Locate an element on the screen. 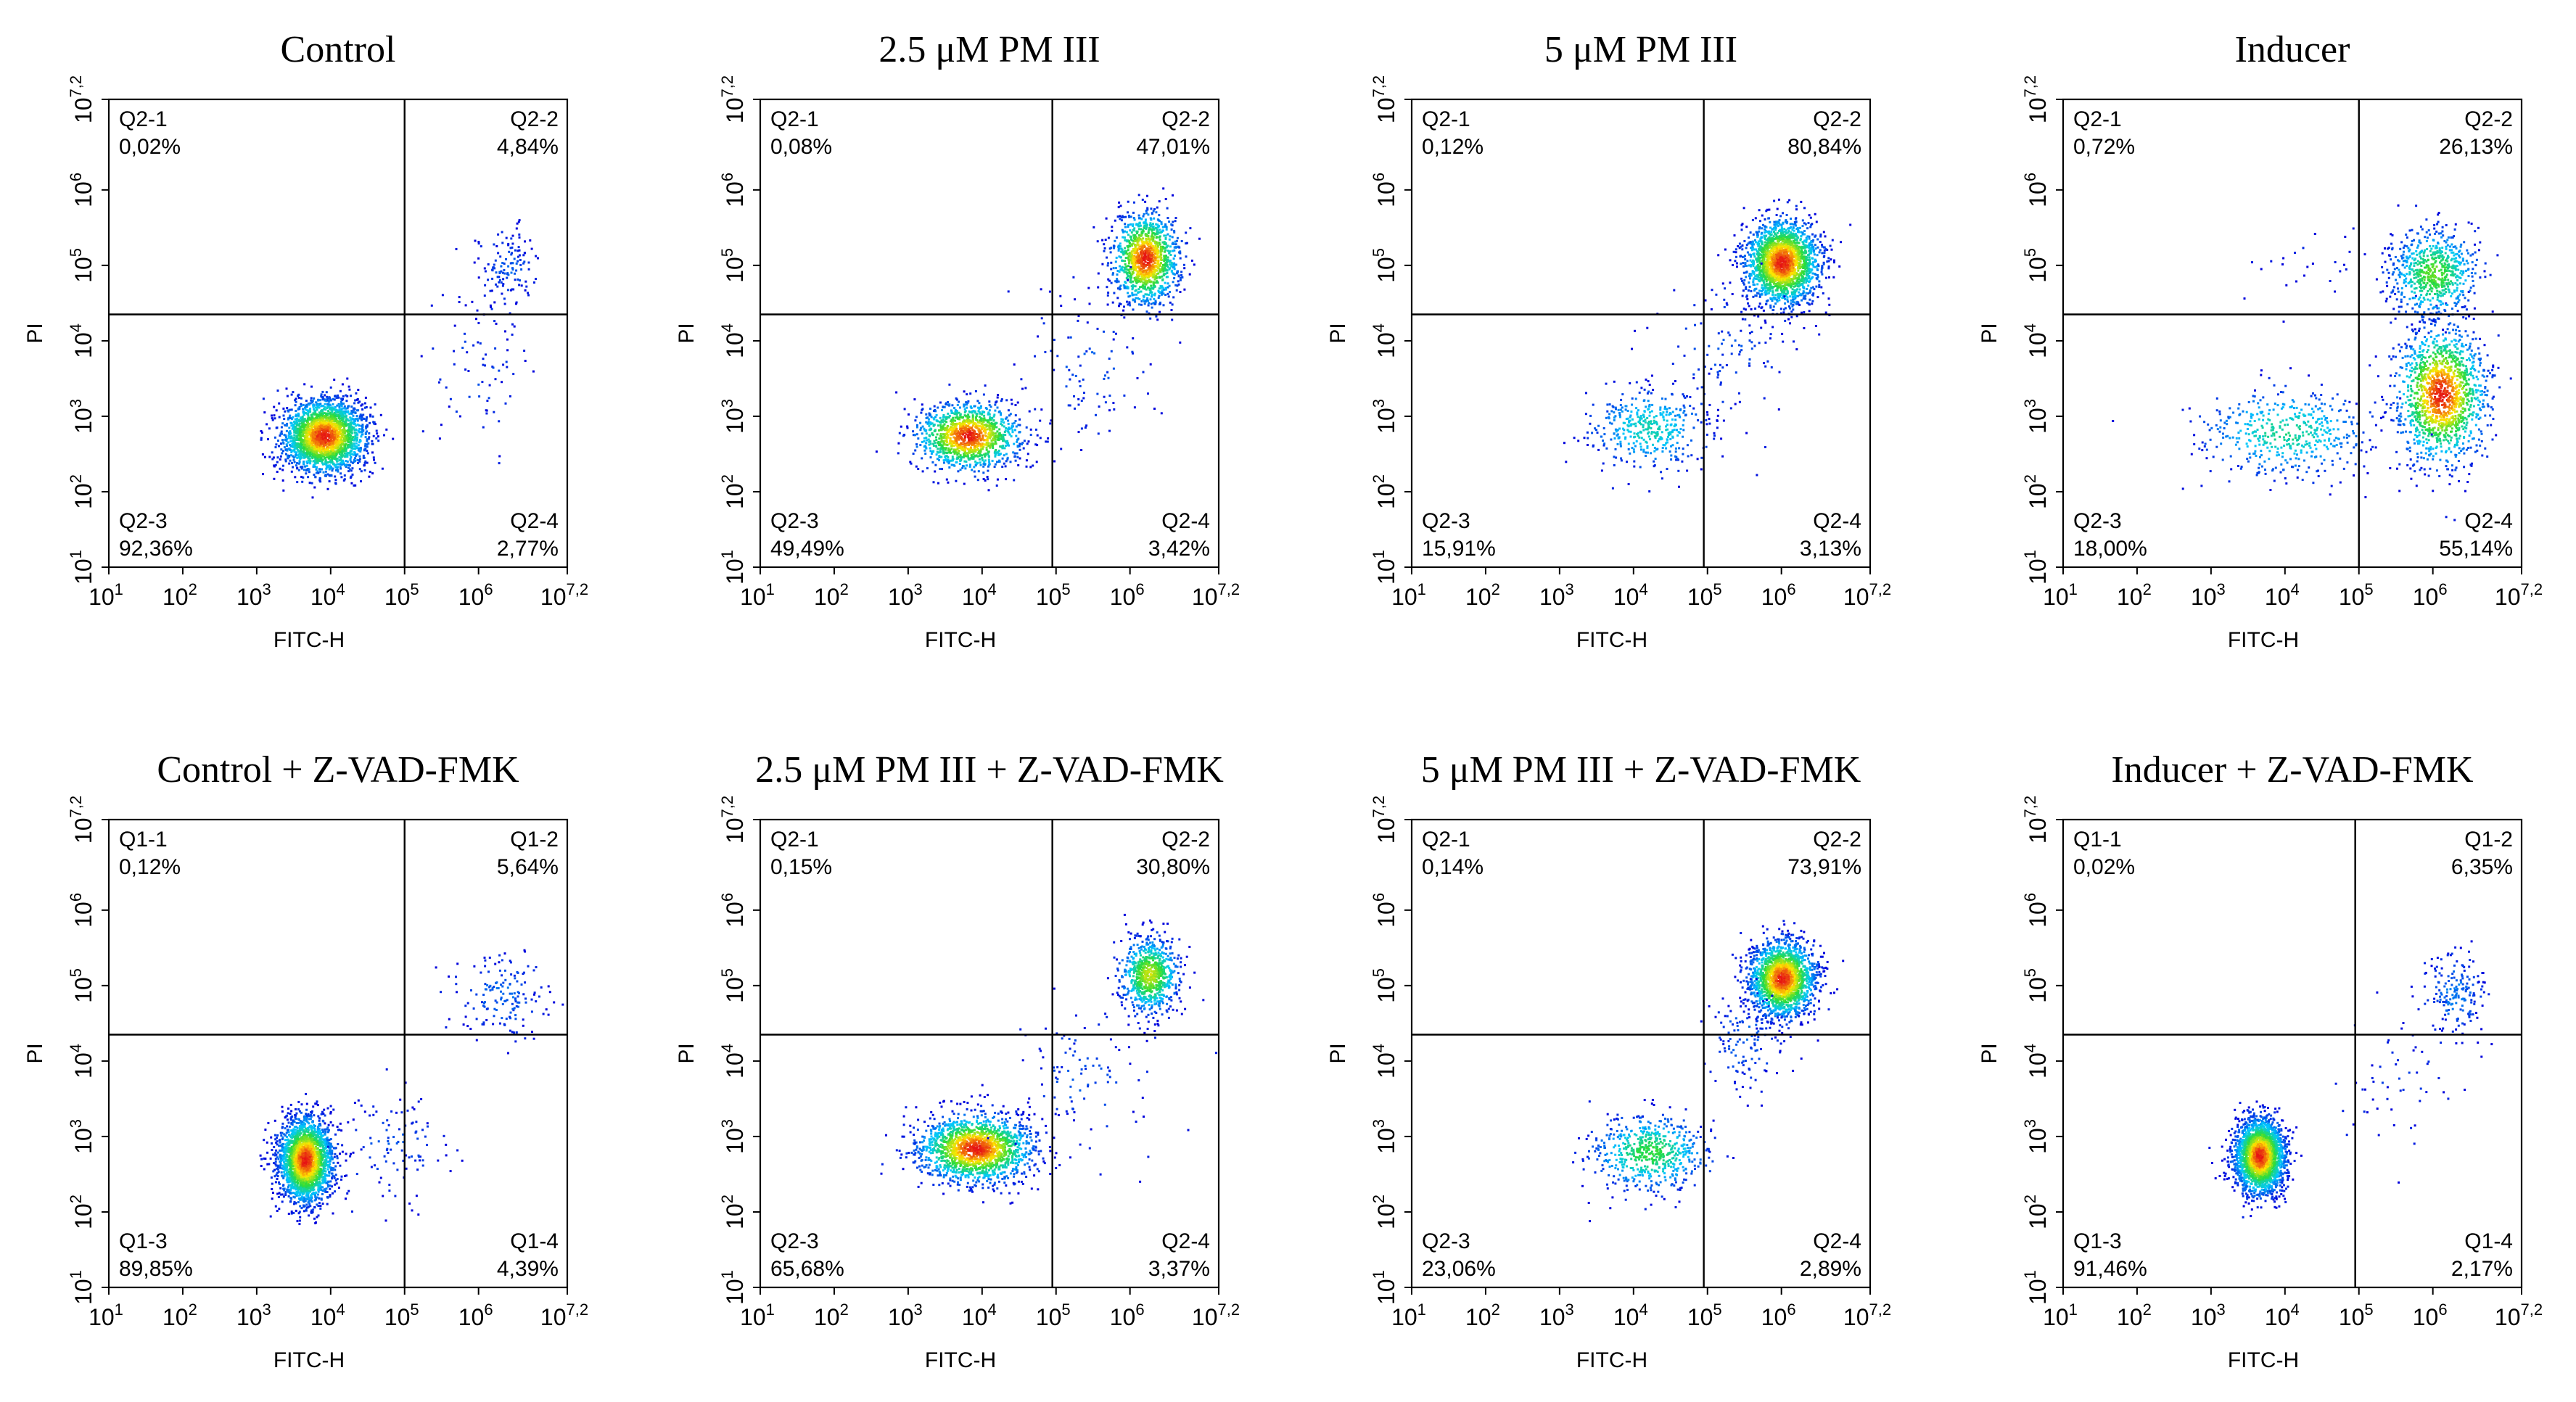 The image size is (2576, 1402). tick-exponent: 2 is located at coordinates (76, 478).